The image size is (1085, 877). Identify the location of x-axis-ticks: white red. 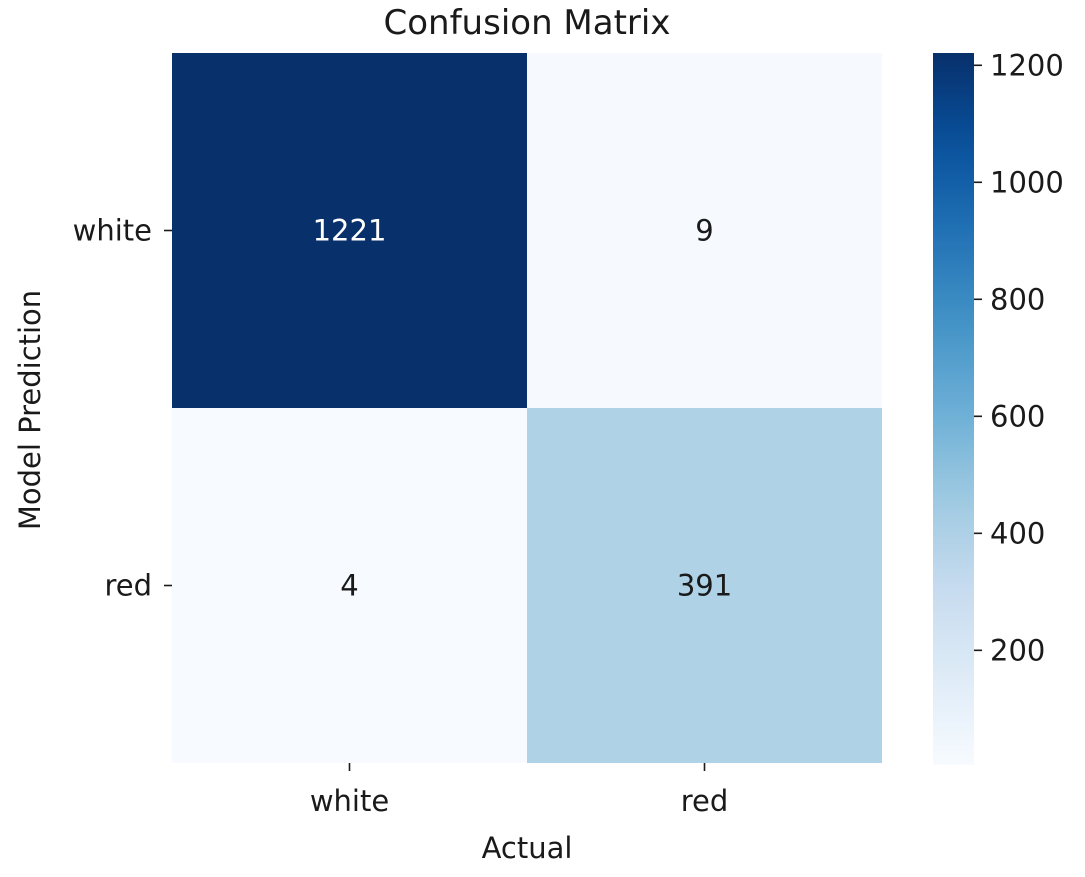
(519, 790).